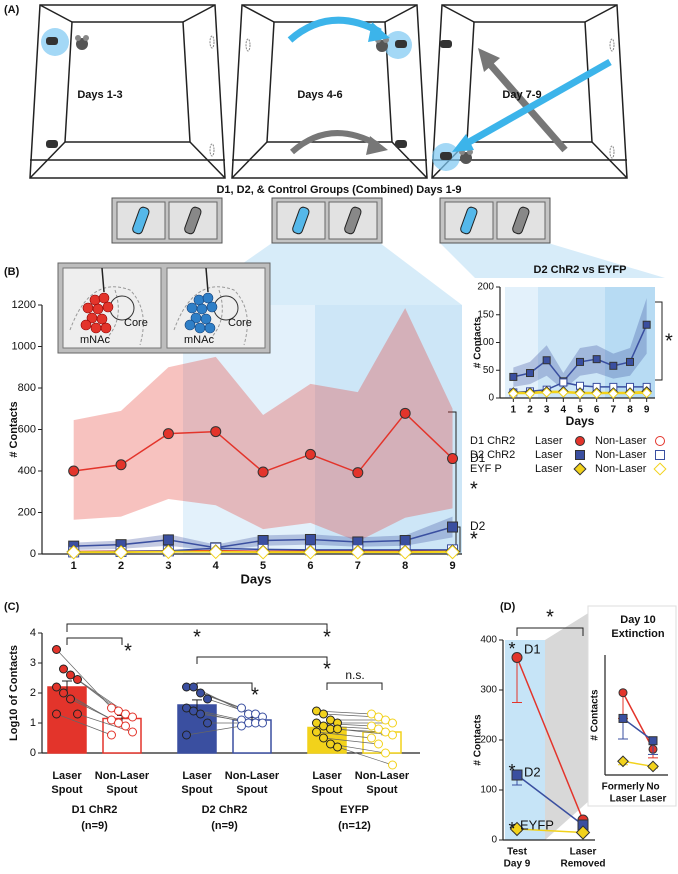 This screenshot has height=874, width=678. What do you see at coordinates (552, 260) in the screenshot?
I see `projection` at bounding box center [552, 260].